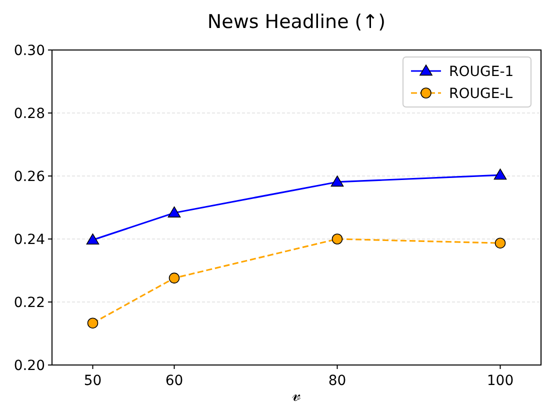 Image resolution: width=542 pixels, height=403 pixels. Describe the element at coordinates (337, 381) in the screenshot. I see `x-tick-label: 80` at that location.